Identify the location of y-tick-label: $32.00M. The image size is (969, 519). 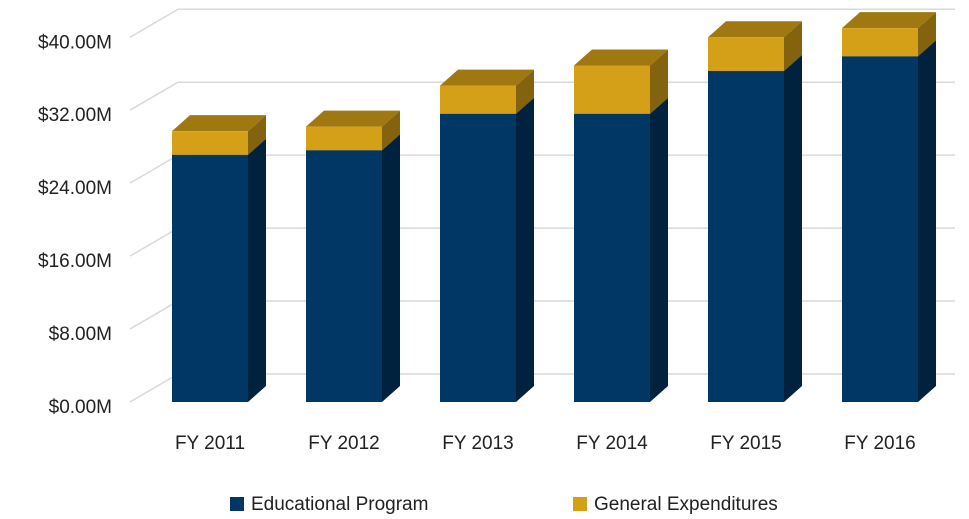
(75, 115).